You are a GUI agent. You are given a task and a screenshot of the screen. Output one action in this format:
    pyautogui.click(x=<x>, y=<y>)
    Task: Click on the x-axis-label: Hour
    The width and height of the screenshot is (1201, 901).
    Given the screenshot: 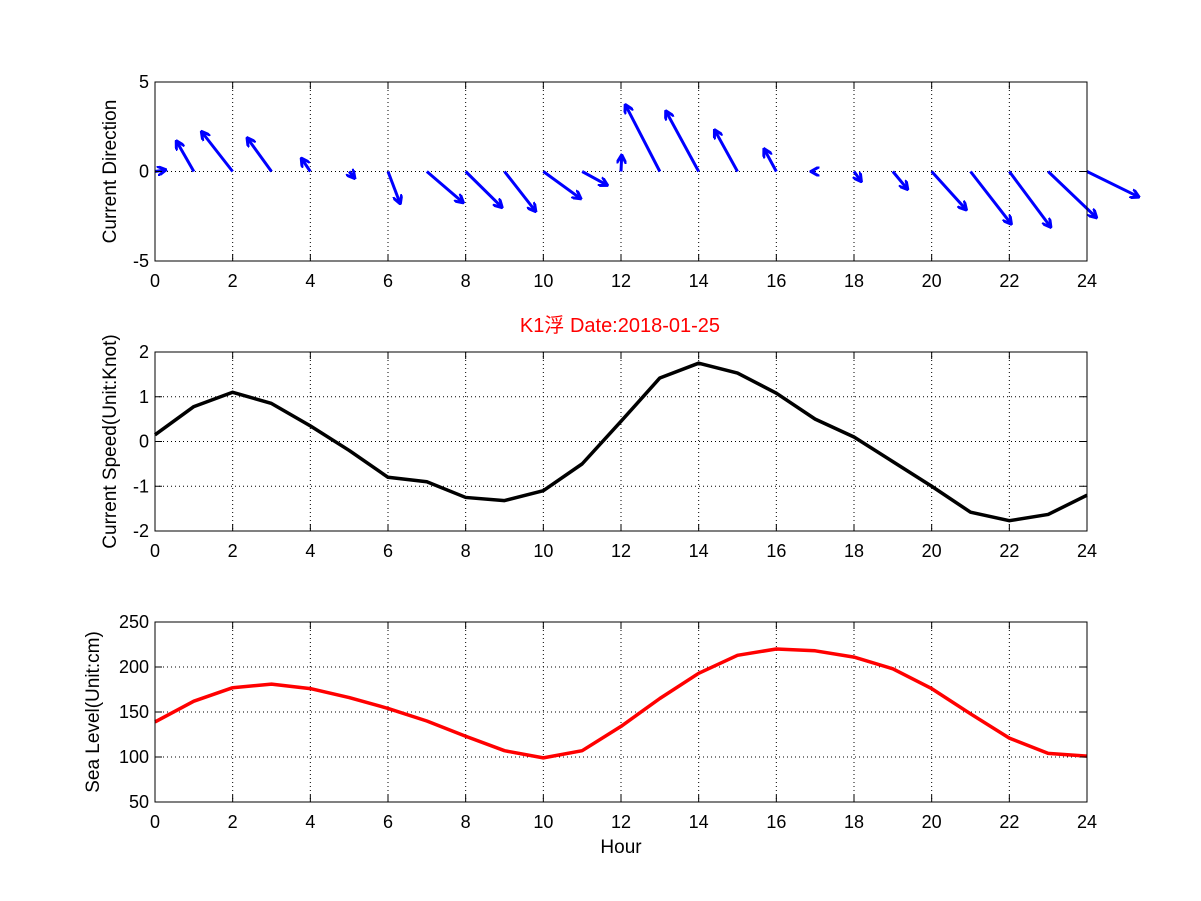 What is the action you would take?
    pyautogui.click(x=621, y=847)
    